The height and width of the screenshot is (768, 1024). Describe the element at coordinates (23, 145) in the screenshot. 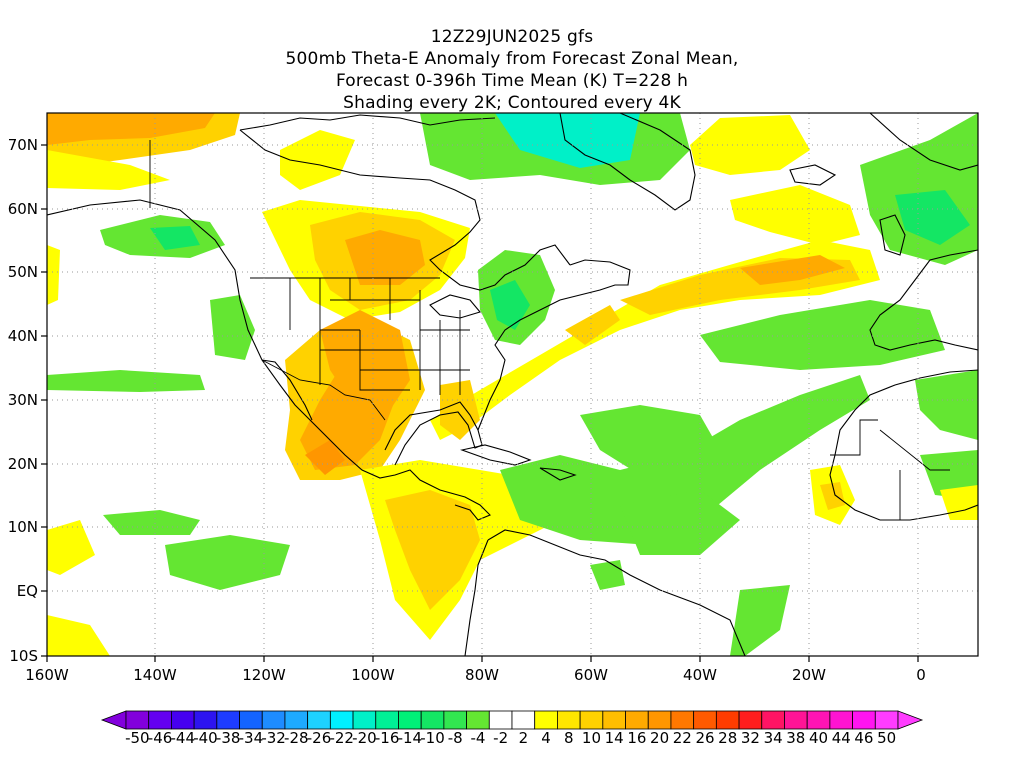

I see `lat-label: 70N` at that location.